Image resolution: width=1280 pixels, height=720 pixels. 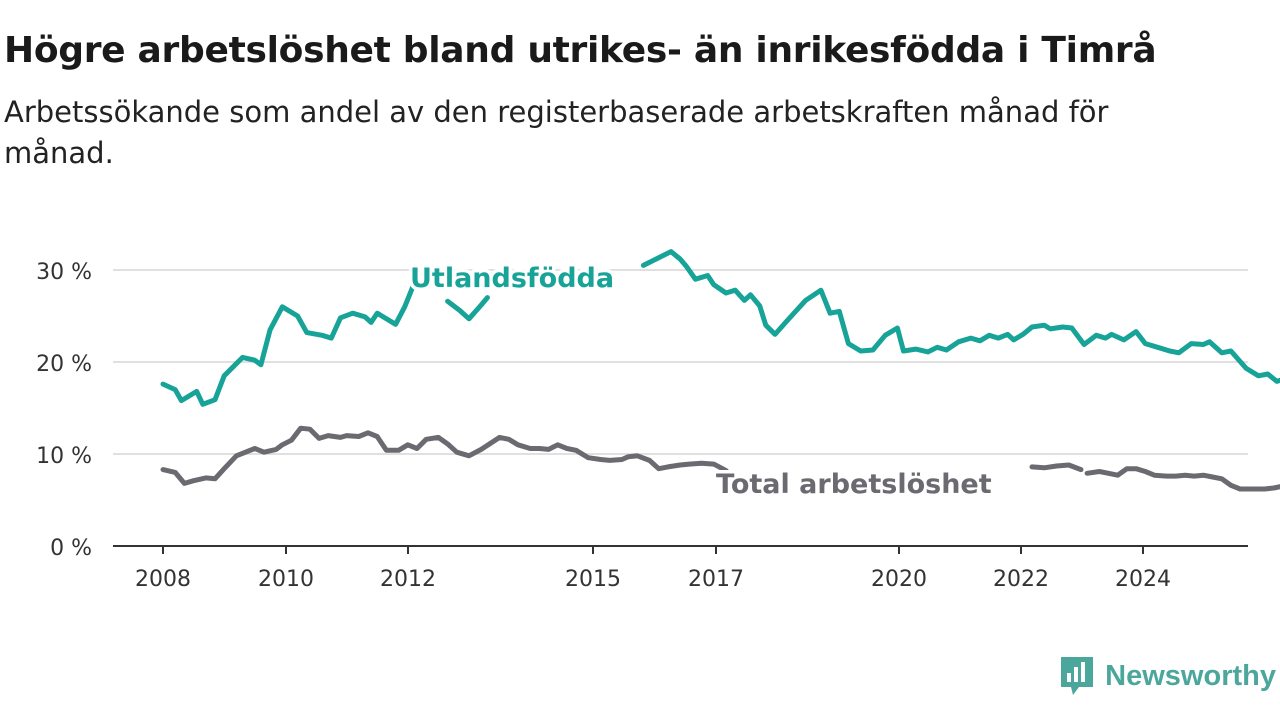 What do you see at coordinates (1143, 579) in the screenshot?
I see `x-tick-label: 2024` at bounding box center [1143, 579].